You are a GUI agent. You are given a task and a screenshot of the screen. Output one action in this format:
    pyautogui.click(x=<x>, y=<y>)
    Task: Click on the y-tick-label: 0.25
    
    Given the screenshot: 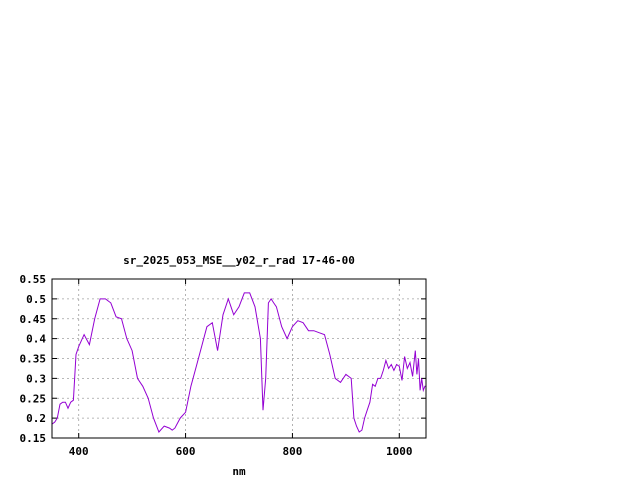 What is the action you would take?
    pyautogui.click(x=33, y=398)
    